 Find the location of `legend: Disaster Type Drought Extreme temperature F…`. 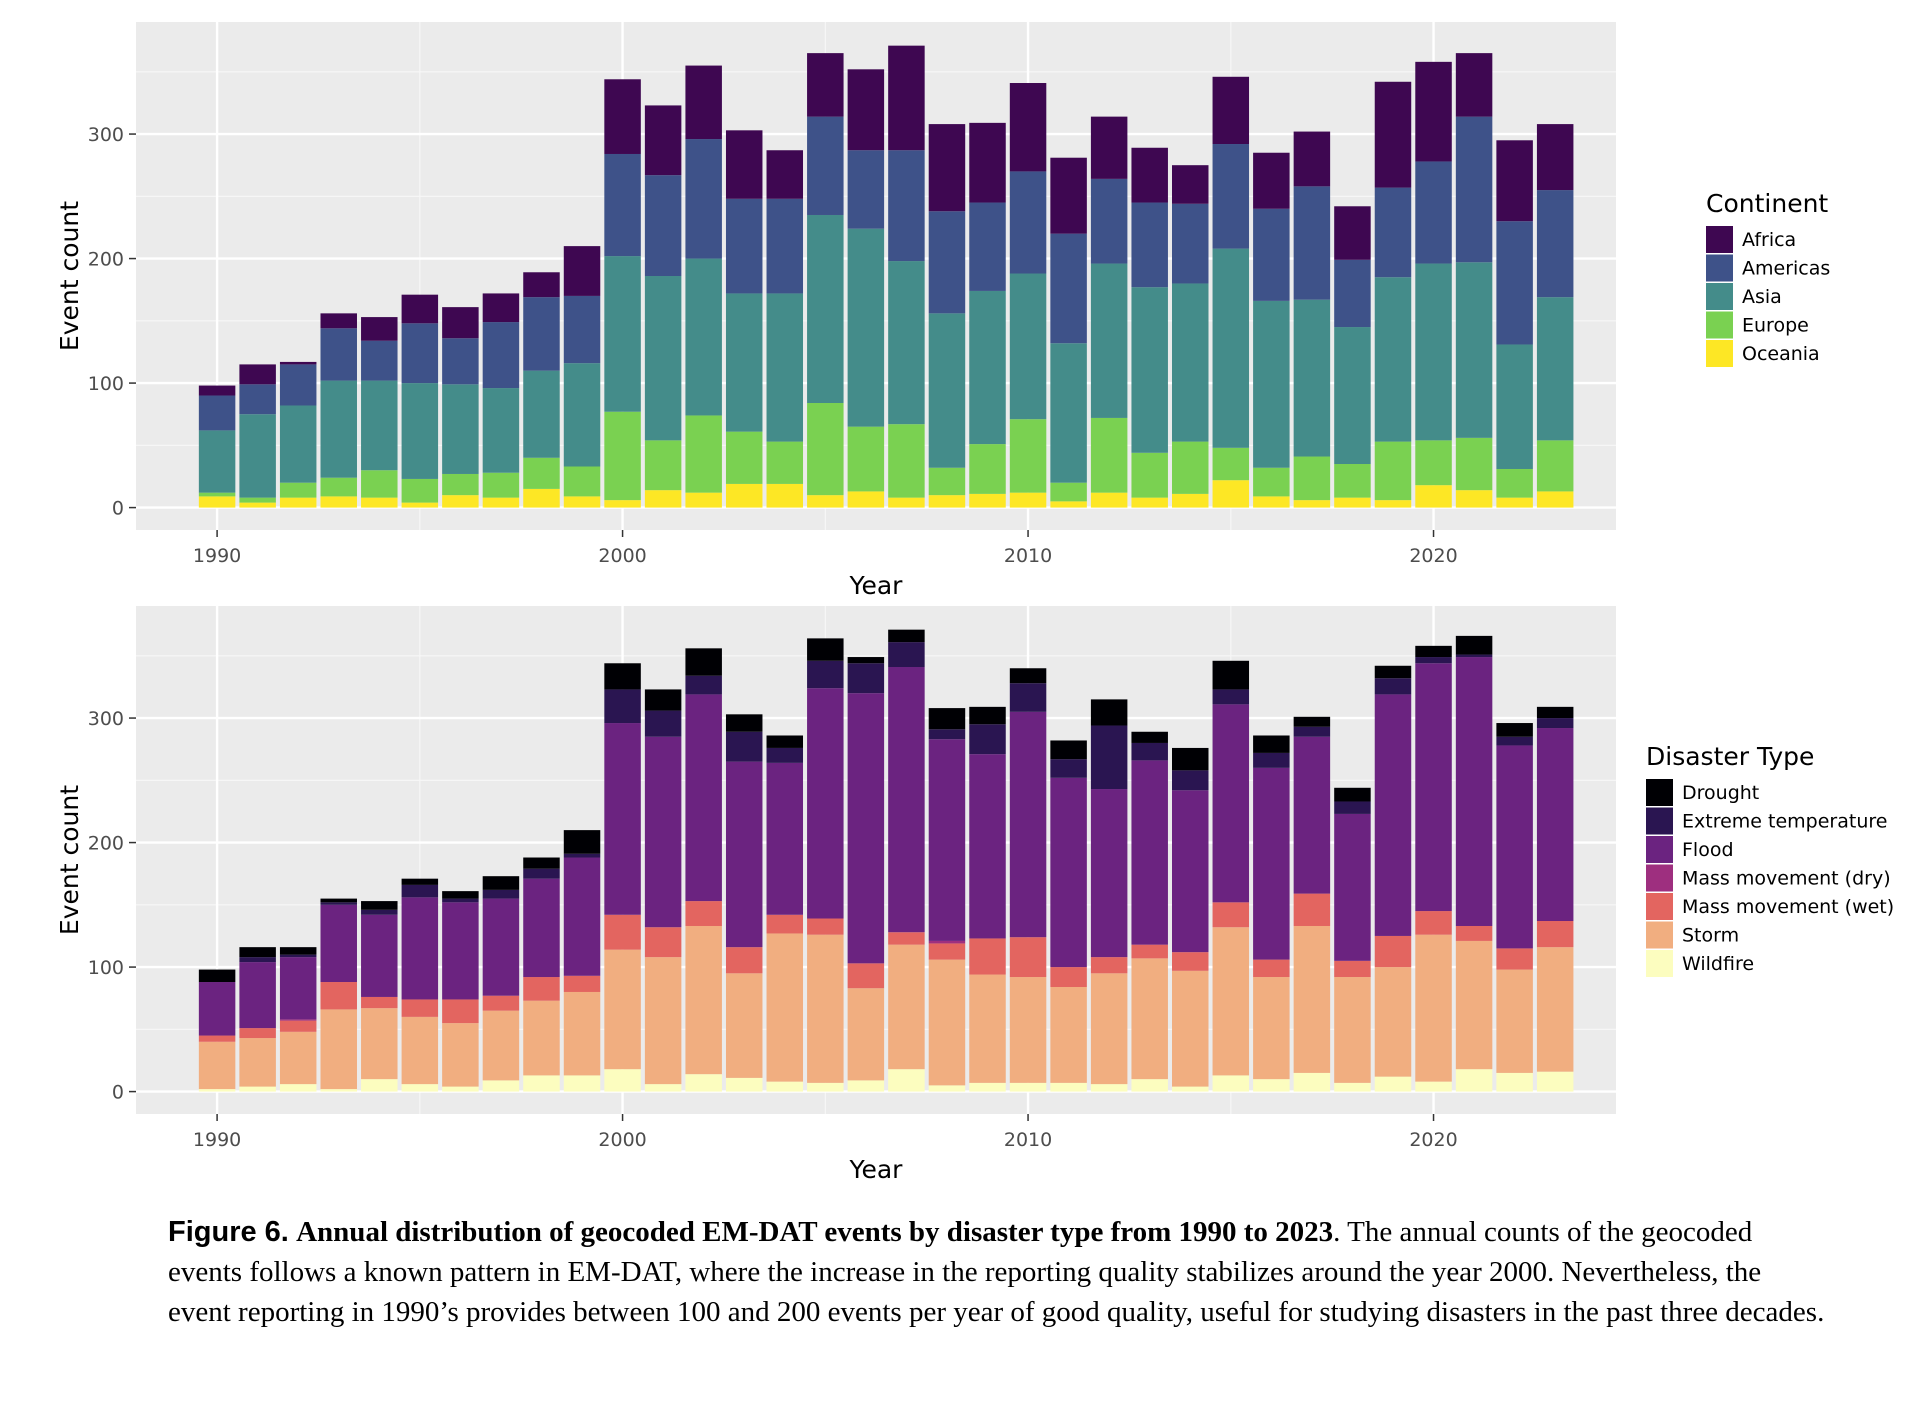

legend: Disaster Type Drought Extreme temperature F… is located at coordinates (1770, 859).